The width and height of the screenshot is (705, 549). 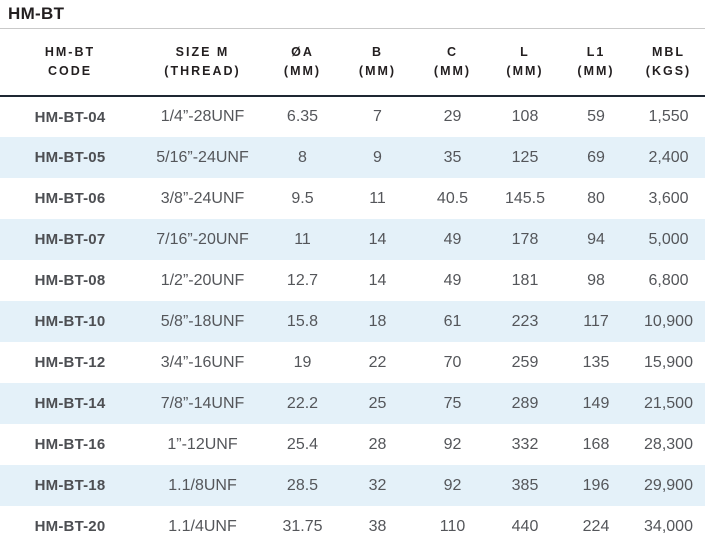 What do you see at coordinates (668, 63) in the screenshot?
I see `column-header-mbl: MBL (KGS)` at bounding box center [668, 63].